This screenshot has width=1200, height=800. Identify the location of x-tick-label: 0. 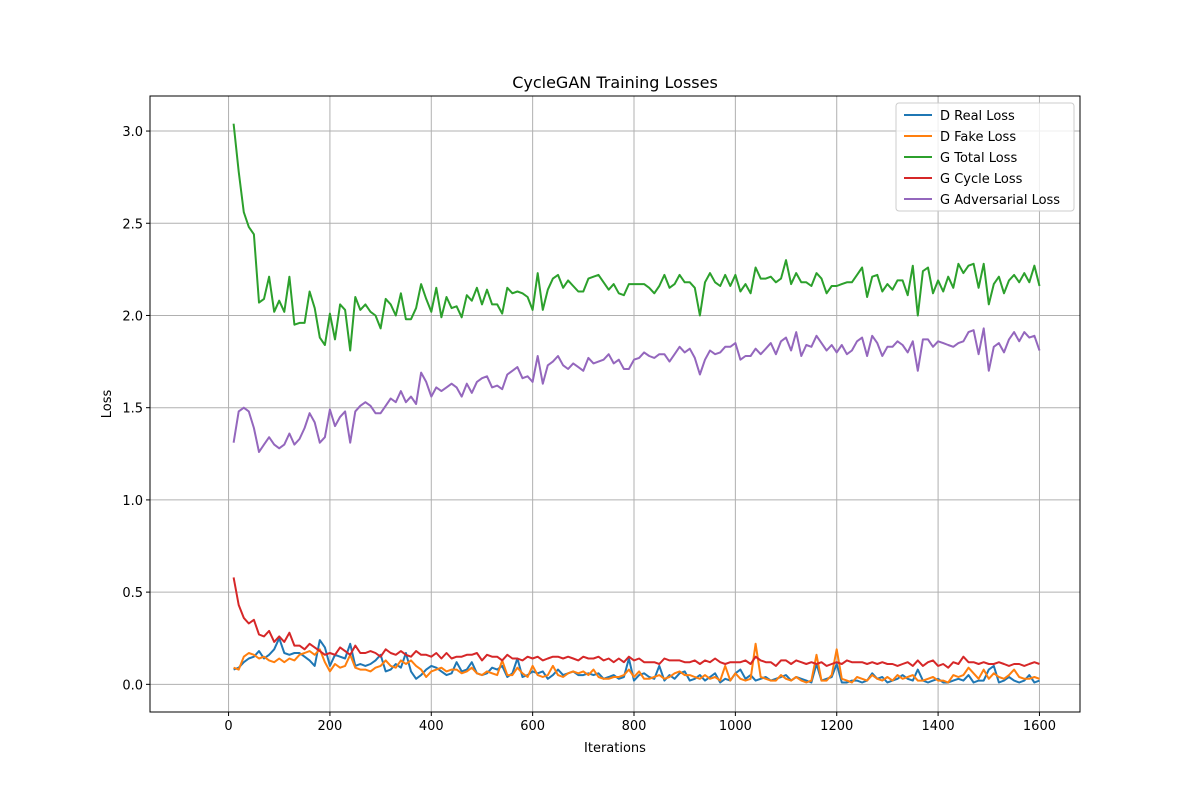
(228, 726).